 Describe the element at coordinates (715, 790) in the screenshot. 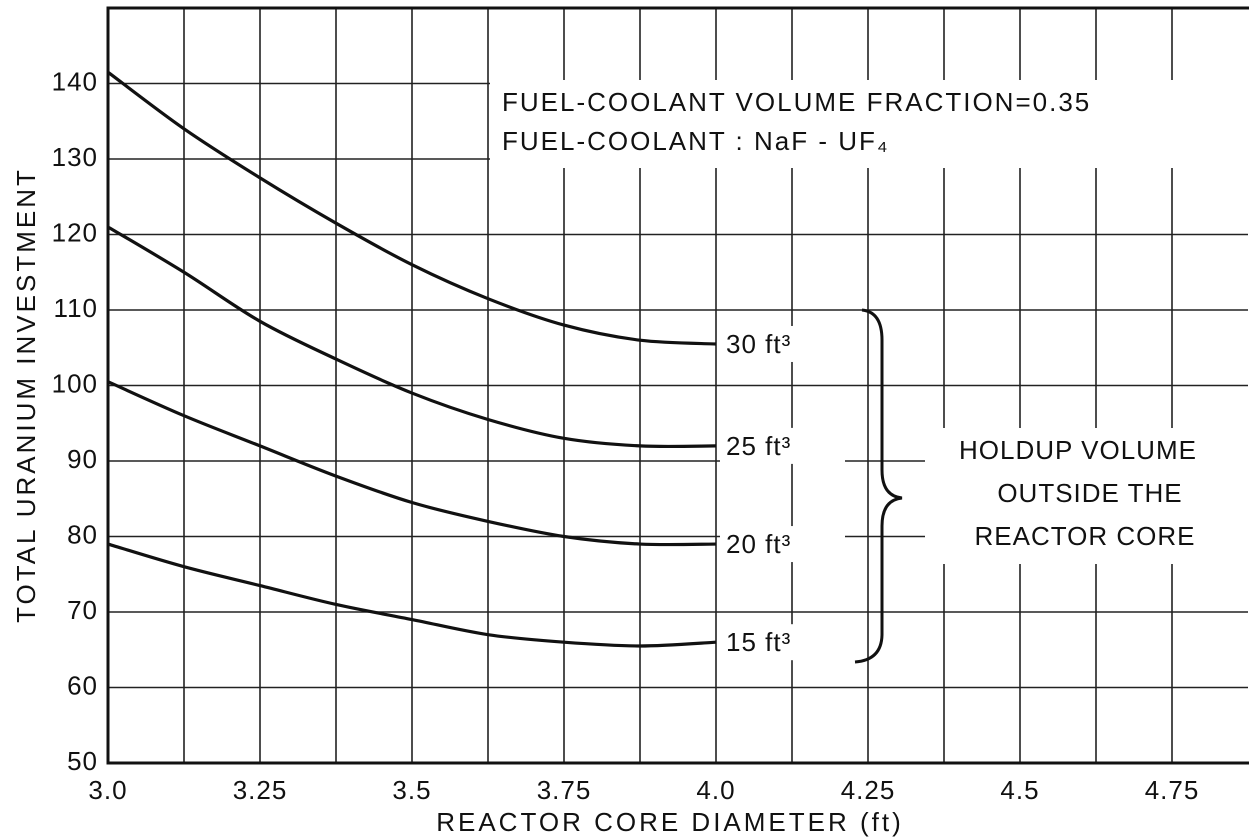

I see `x-tick-label: 4.0` at that location.